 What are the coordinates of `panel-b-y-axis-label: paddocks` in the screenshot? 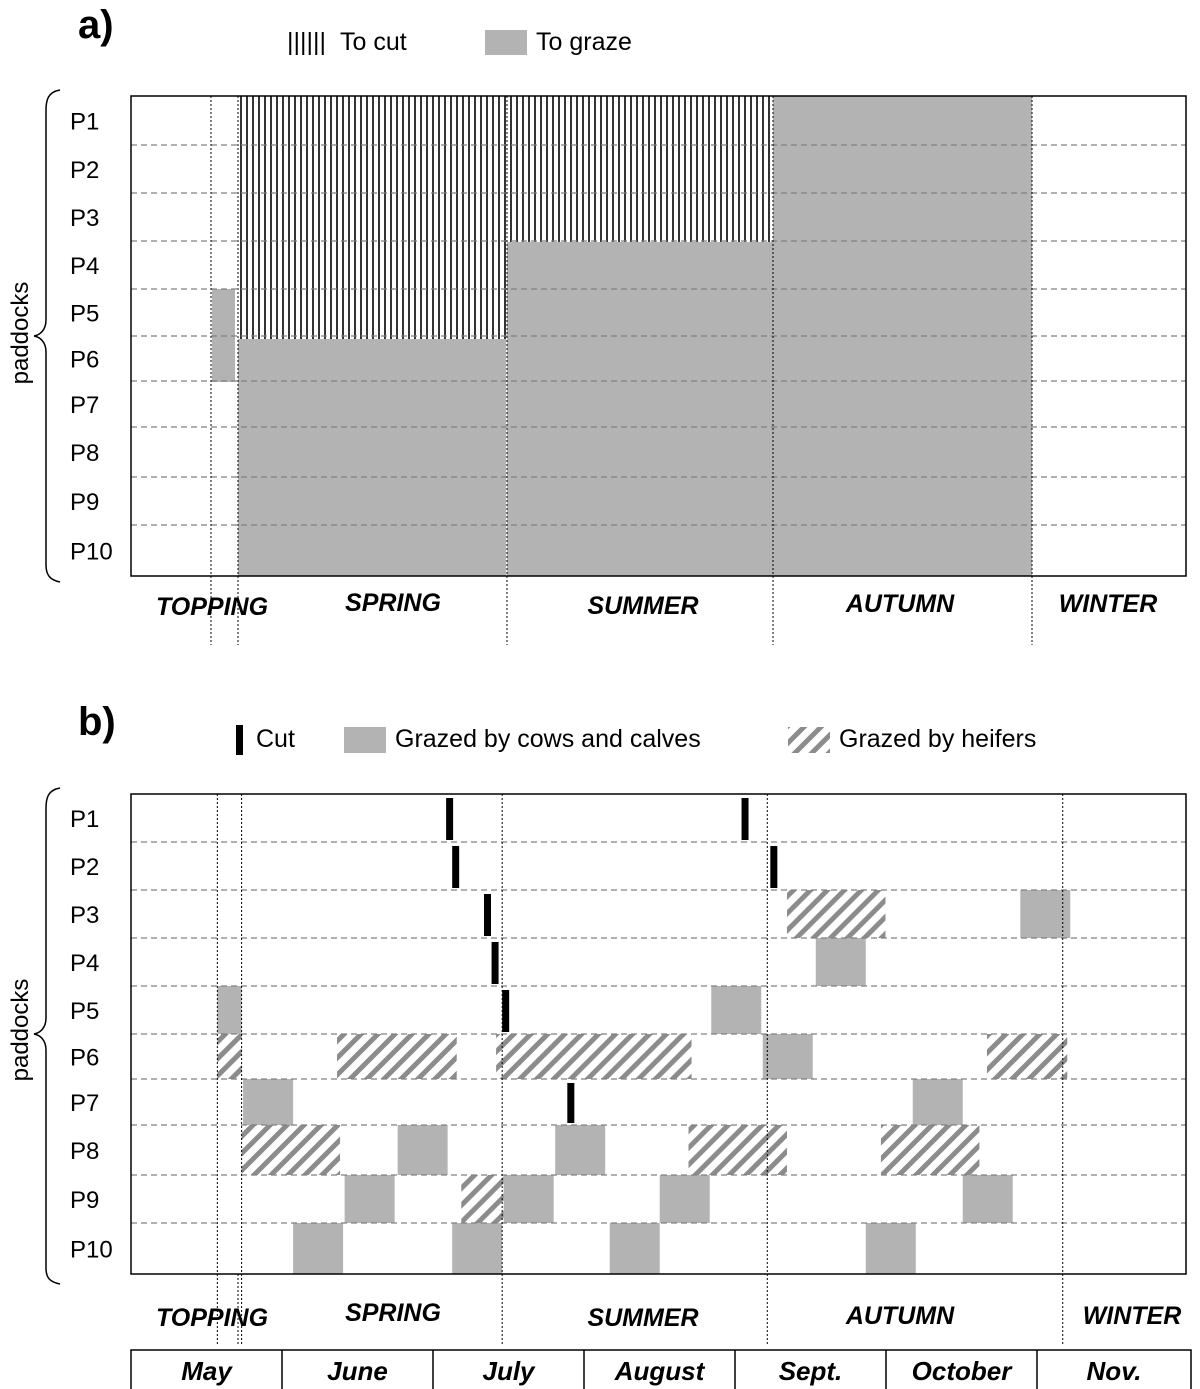 It's located at (20, 1030).